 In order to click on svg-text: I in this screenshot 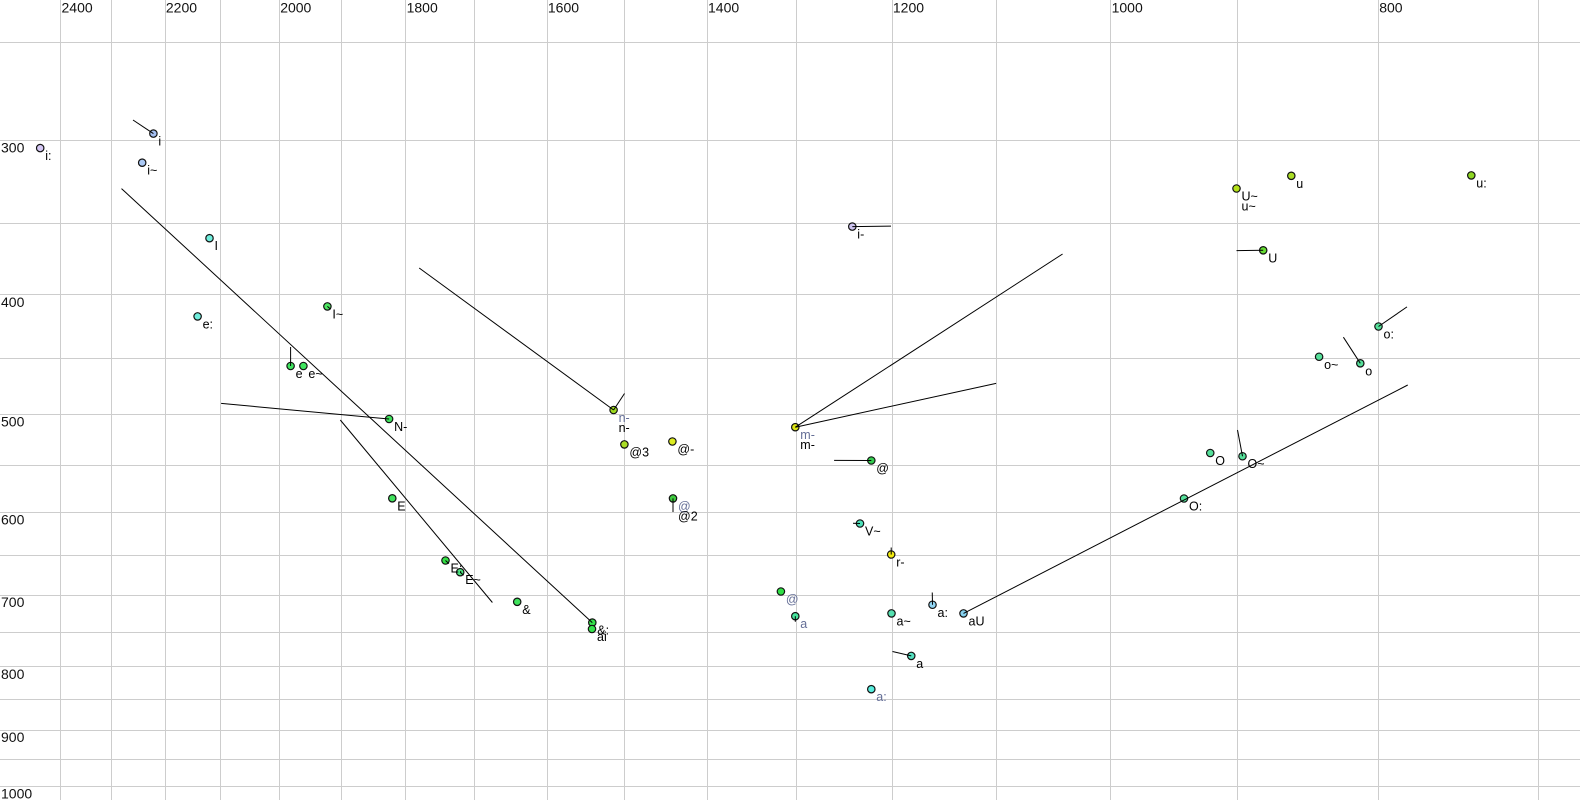, I will do `click(216, 246)`.